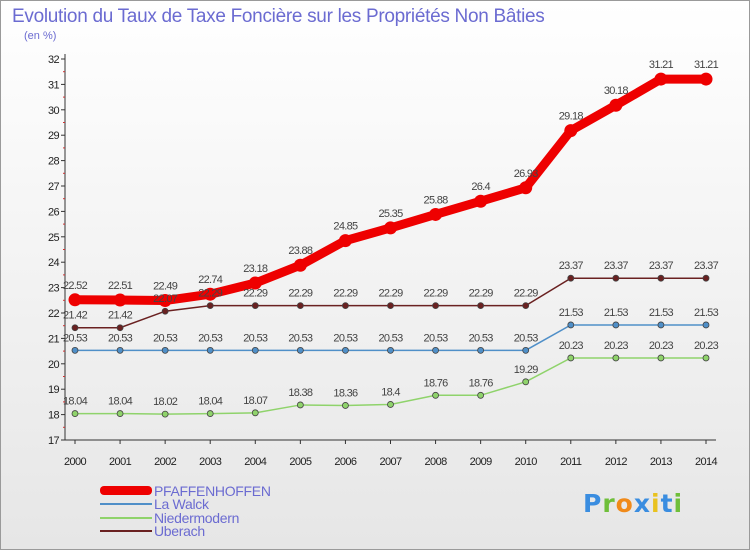  I want to click on data-label: 26.4, so click(480, 187).